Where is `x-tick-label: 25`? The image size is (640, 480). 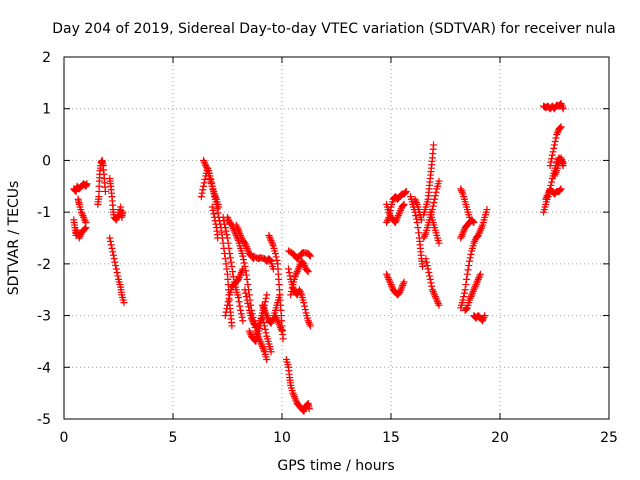
x-tick-label: 25 is located at coordinates (609, 438).